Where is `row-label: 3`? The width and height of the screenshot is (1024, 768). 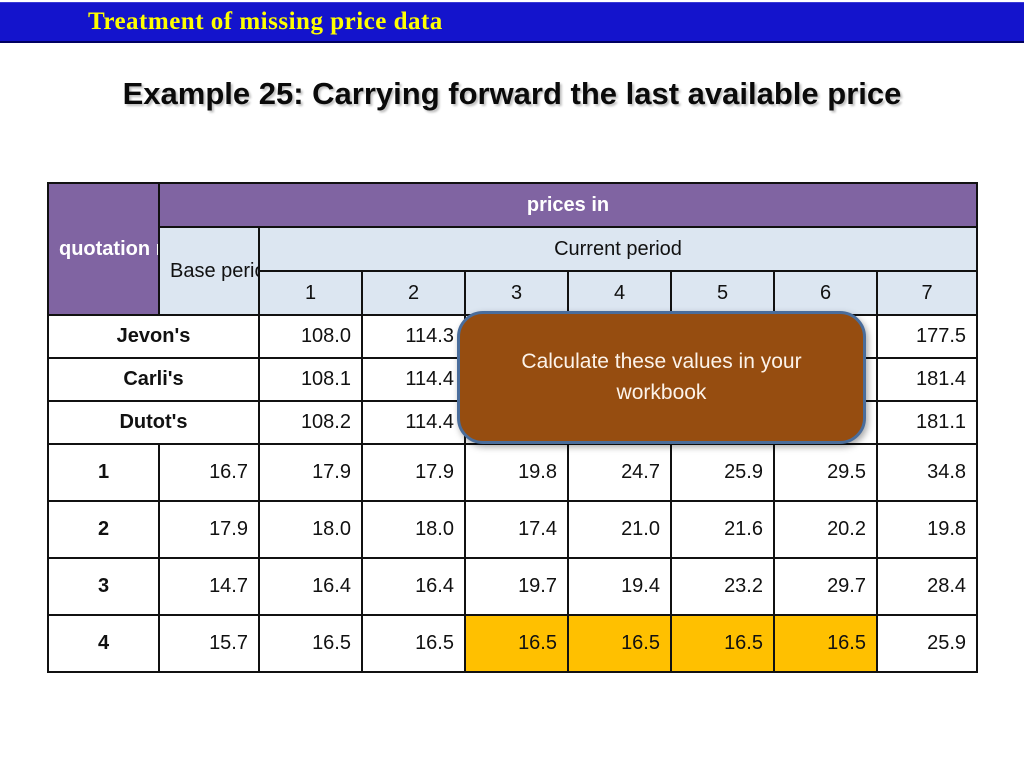
row-label: 3 is located at coordinates (103, 586).